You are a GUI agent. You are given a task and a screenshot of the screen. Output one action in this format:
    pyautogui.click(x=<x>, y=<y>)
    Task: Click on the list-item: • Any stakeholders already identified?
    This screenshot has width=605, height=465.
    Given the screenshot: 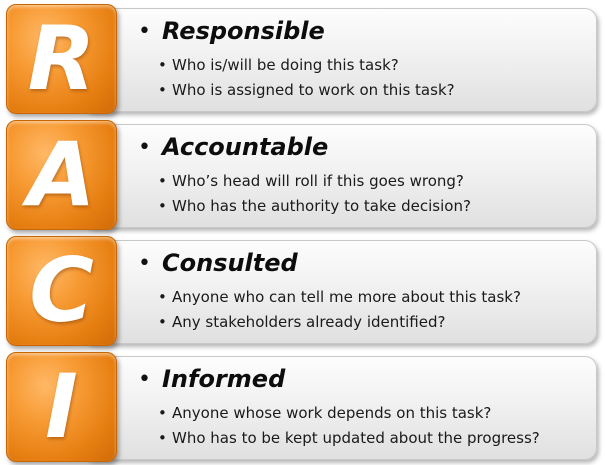 What is the action you would take?
    pyautogui.click(x=373, y=321)
    